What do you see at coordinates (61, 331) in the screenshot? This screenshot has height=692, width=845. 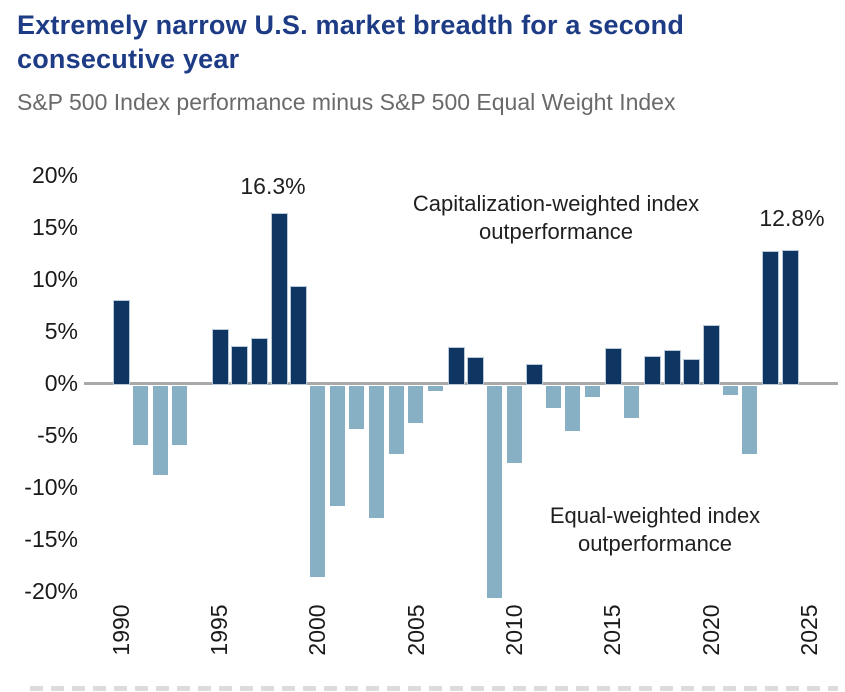 I see `y-tick-5: 5%` at bounding box center [61, 331].